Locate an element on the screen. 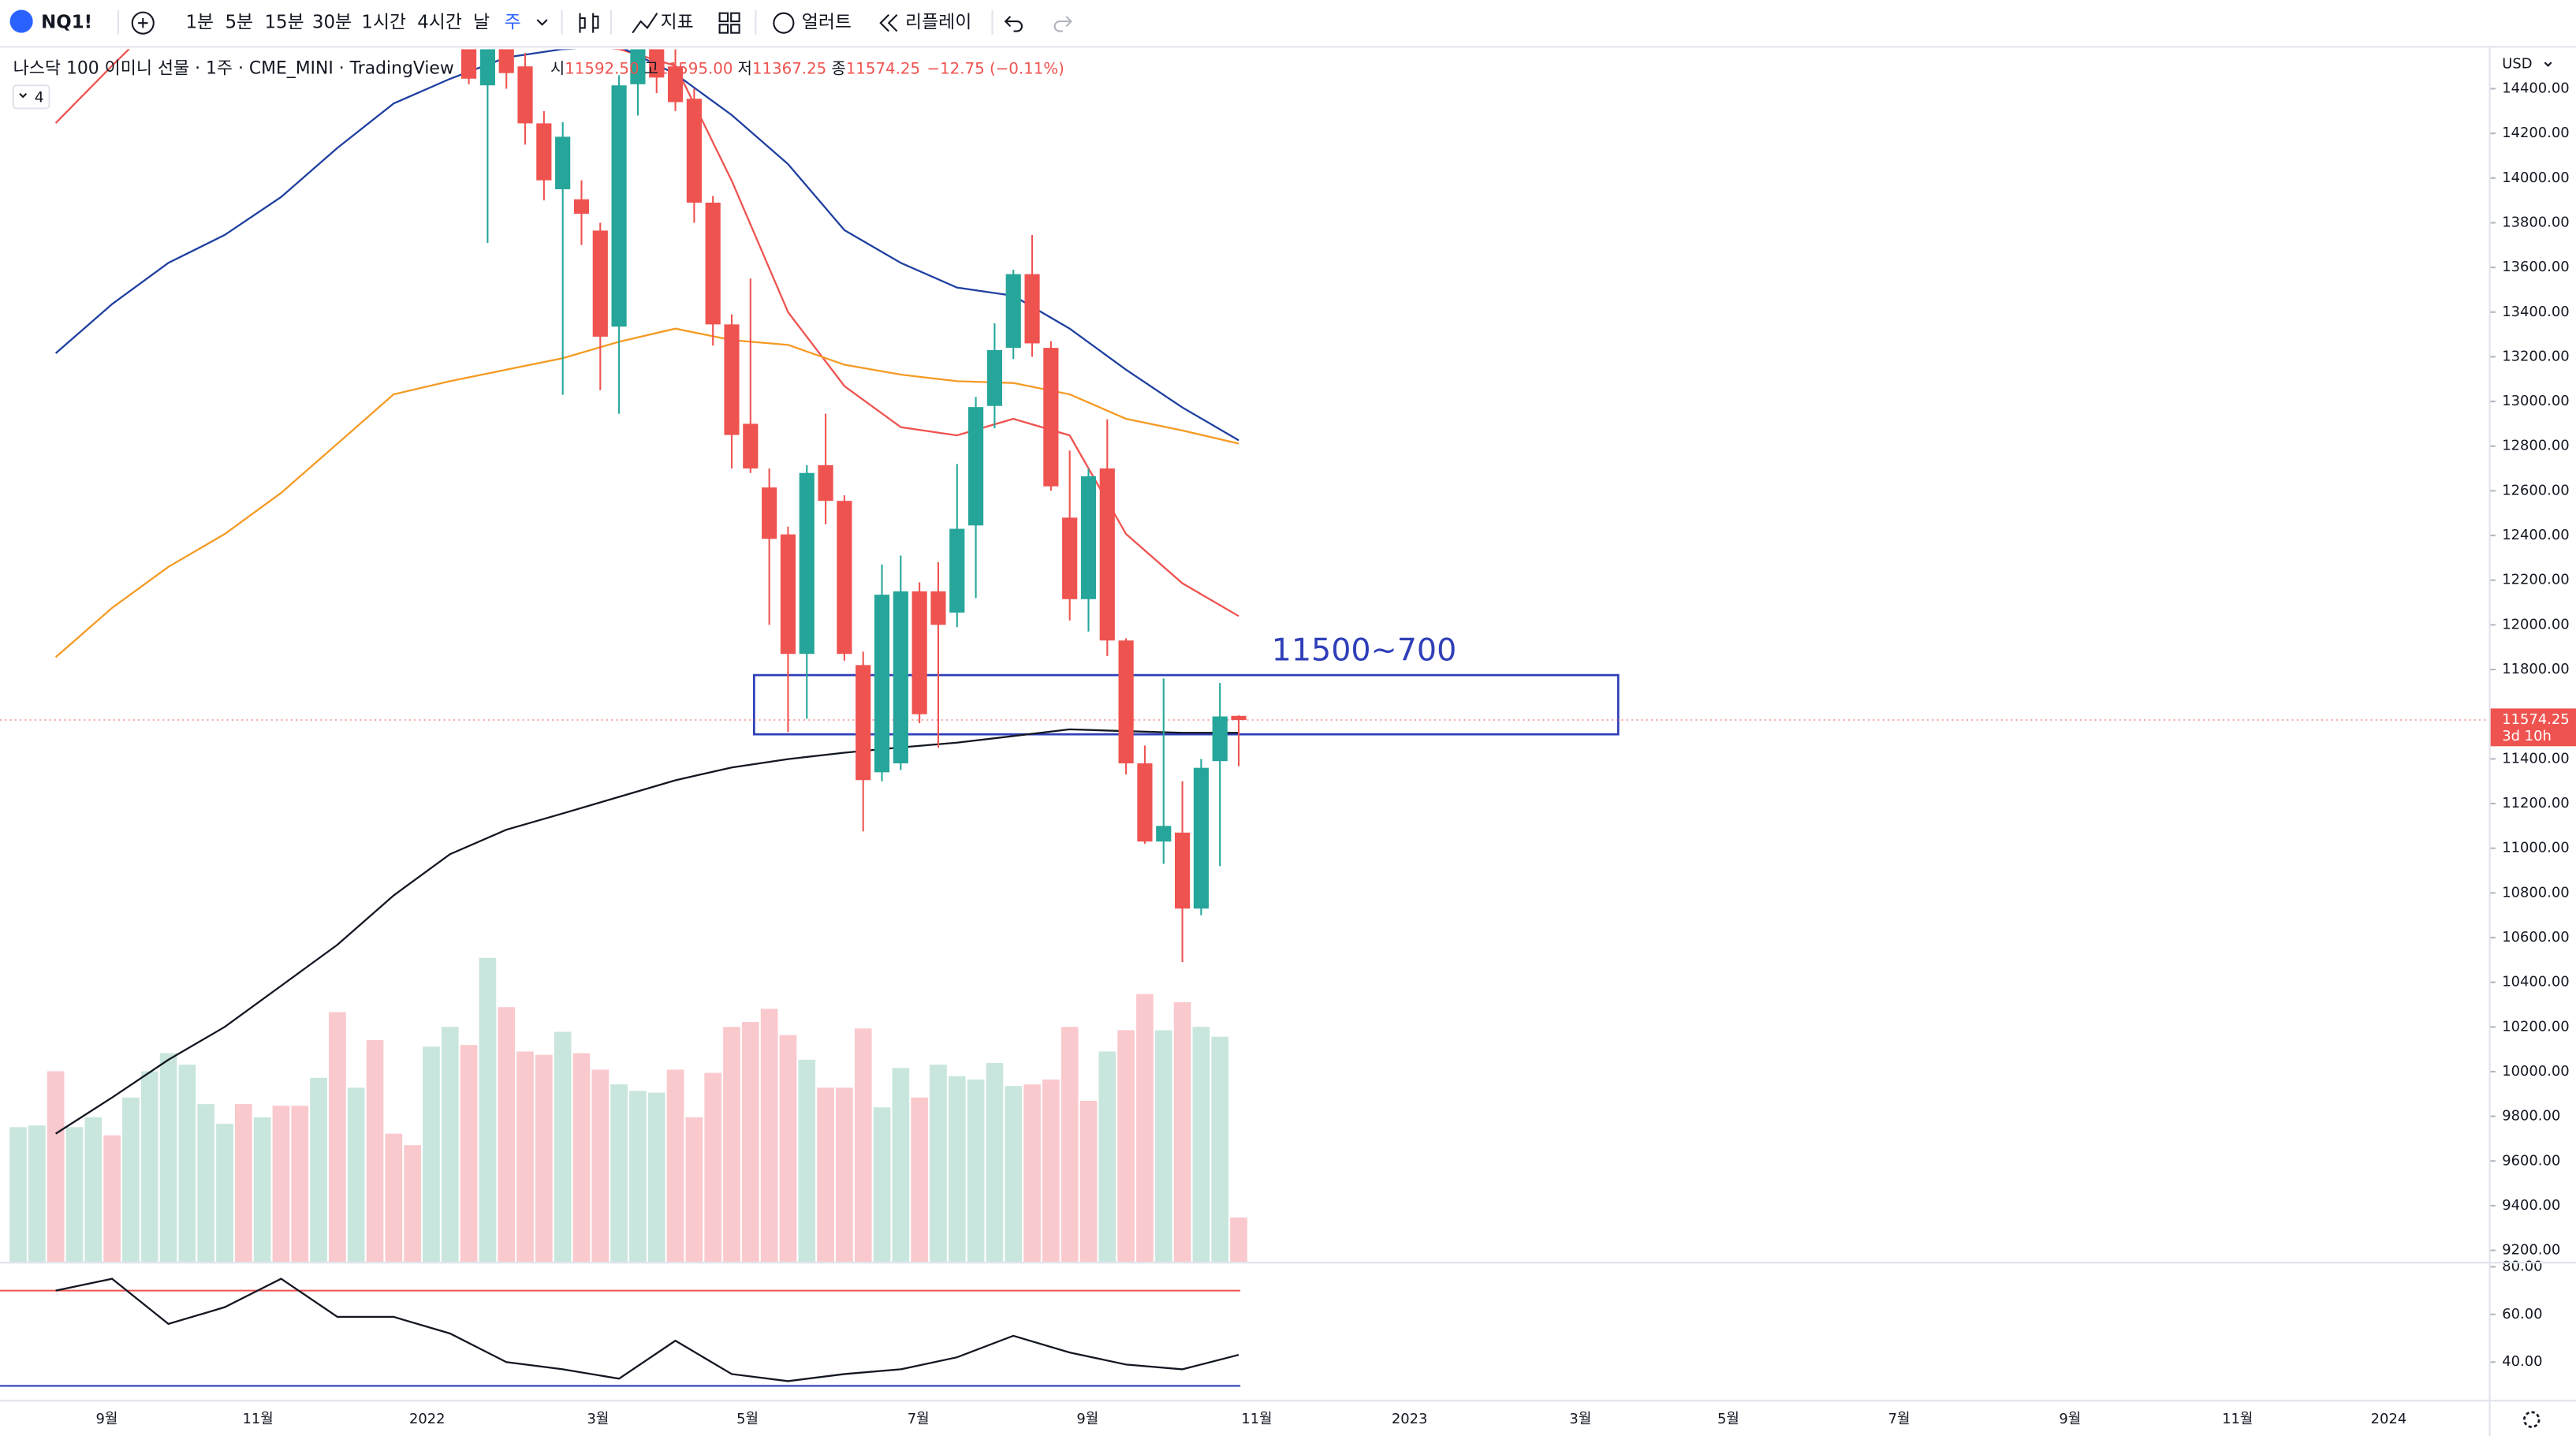  y-tick-label: 12000.00 is located at coordinates (2535, 624).